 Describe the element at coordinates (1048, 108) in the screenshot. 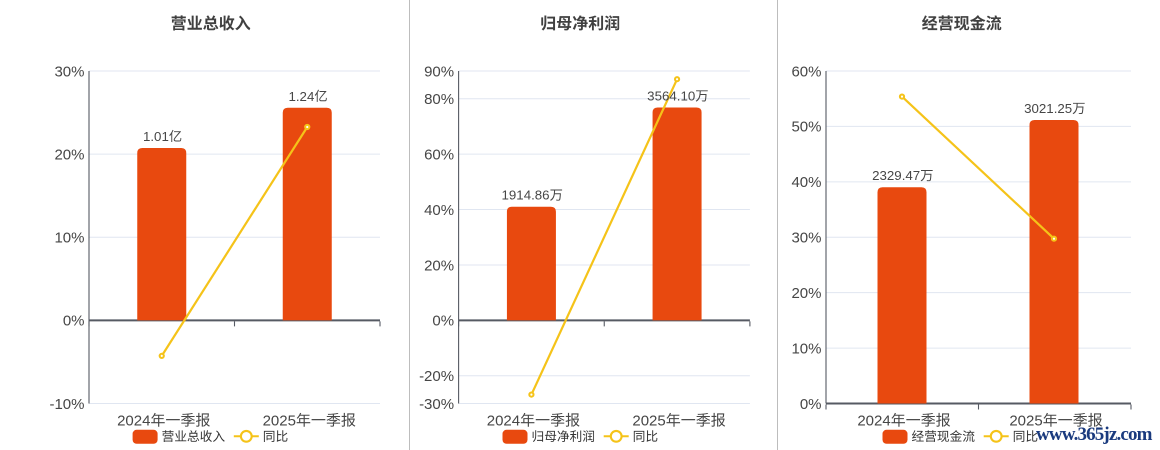

I see `svg-text: 3021.25` at that location.